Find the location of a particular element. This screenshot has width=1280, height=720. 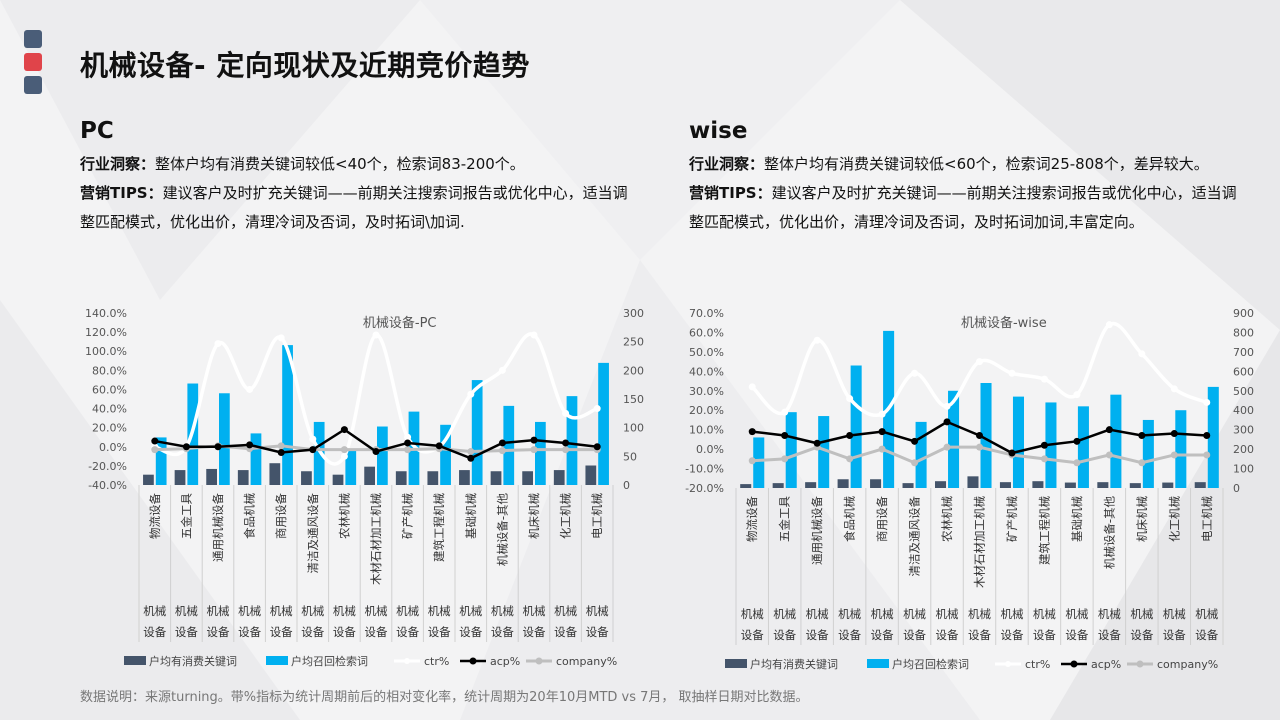

y-right-tick-label: 50 is located at coordinates (630, 456).